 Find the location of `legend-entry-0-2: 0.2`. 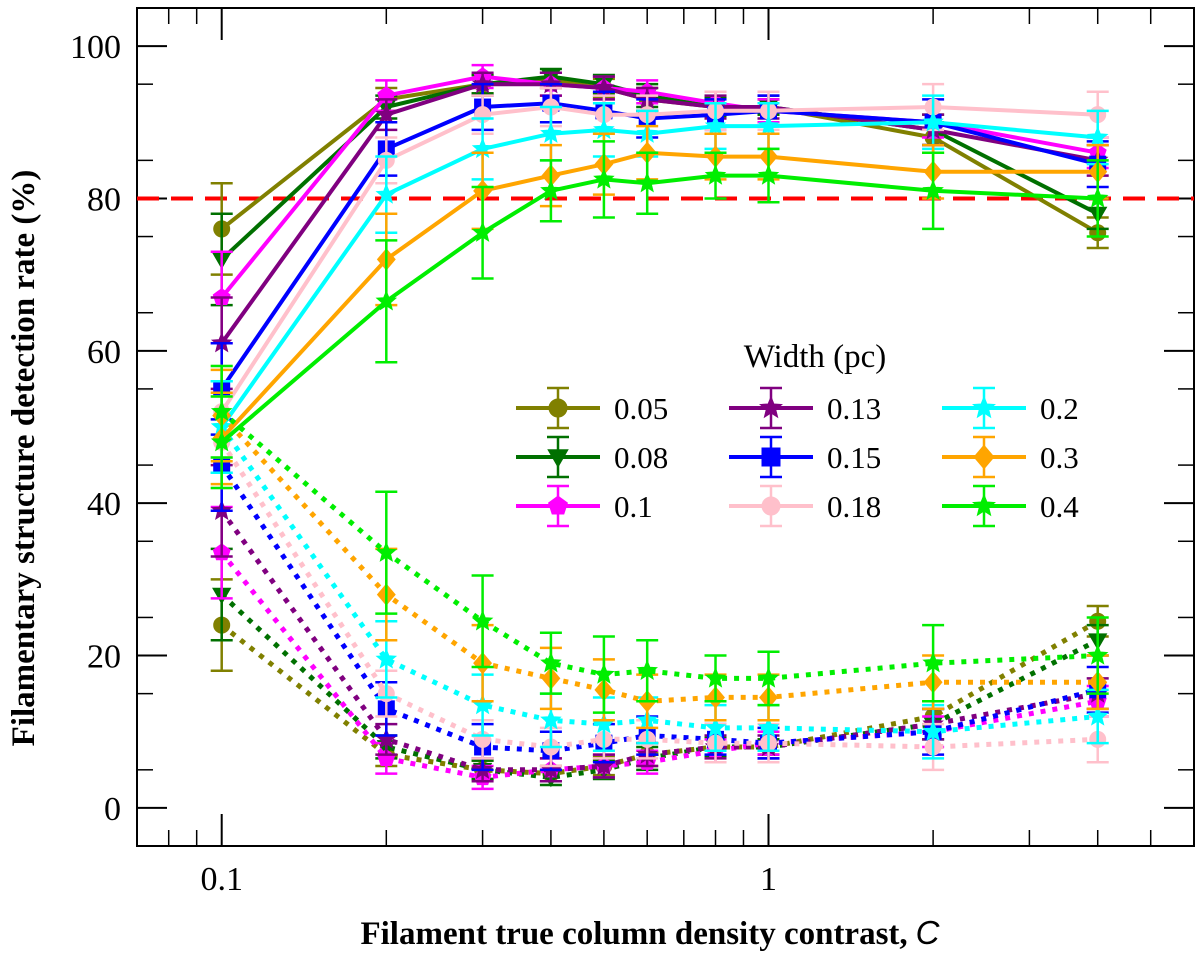

legend-entry-0-2: 0.2 is located at coordinates (1010, 408).